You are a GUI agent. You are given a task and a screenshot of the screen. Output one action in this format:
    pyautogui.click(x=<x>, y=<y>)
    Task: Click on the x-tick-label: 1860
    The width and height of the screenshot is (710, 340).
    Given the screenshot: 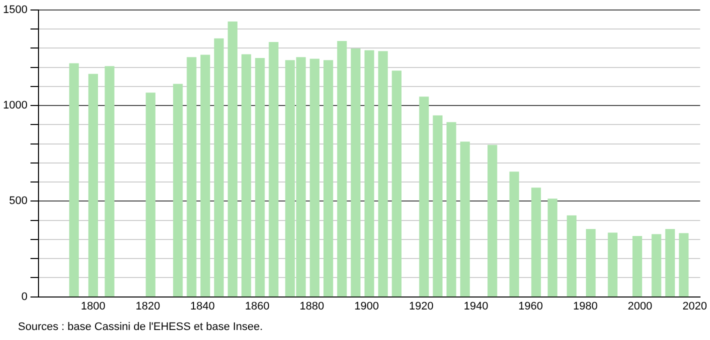 What is the action you would take?
    pyautogui.click(x=257, y=306)
    